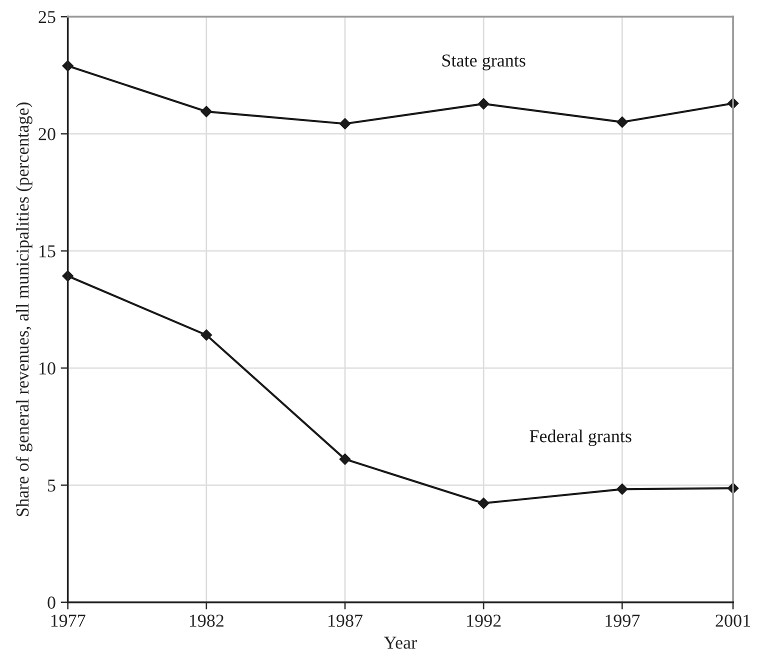 The height and width of the screenshot is (667, 762). I want to click on x-axis-title: Year, so click(400, 642).